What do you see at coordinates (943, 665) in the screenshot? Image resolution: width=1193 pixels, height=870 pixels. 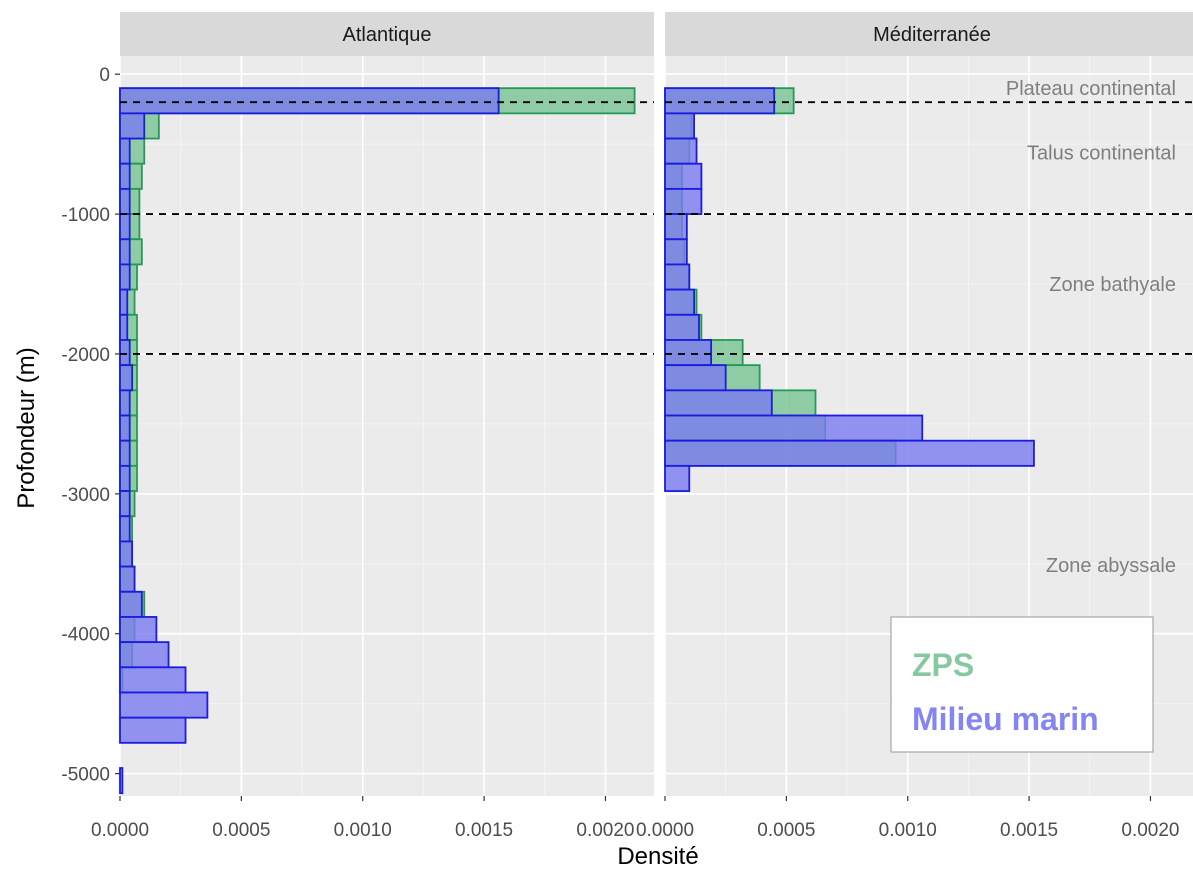 I see `legend-label-zps: ZPS` at bounding box center [943, 665].